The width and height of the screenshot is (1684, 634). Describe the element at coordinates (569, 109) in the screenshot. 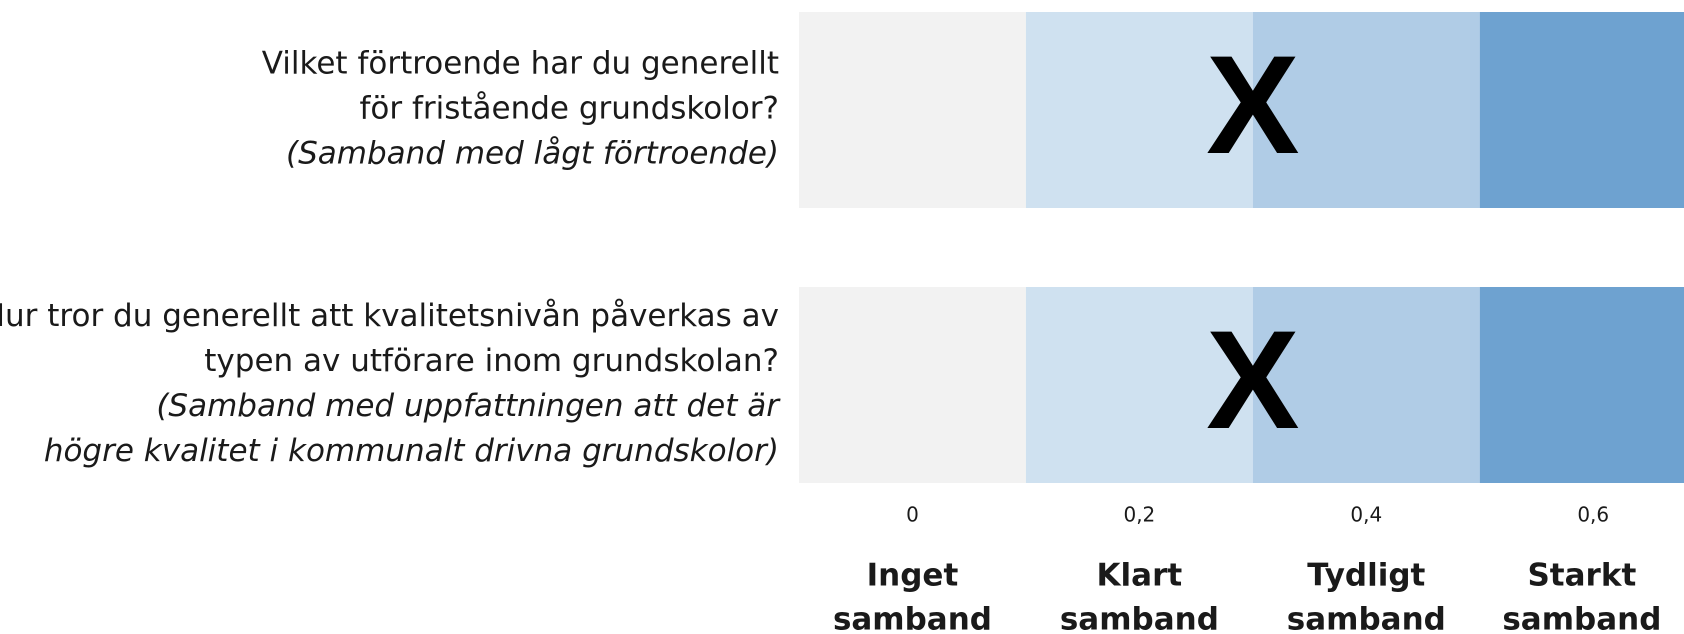

I see `question-line: för fristående grundskolor?` at that location.